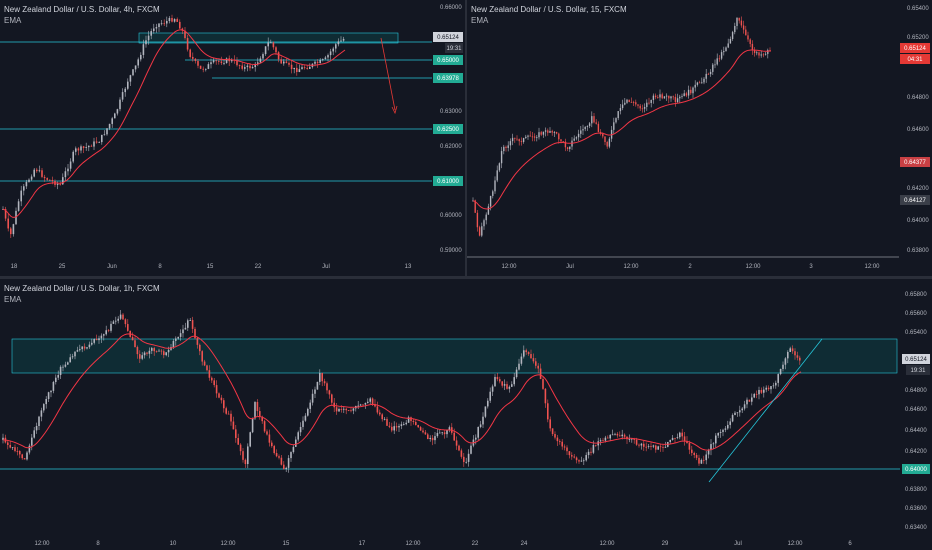 This screenshot has width=932, height=550. I want to click on last-price-tag-4h-bg, so click(448, 37).